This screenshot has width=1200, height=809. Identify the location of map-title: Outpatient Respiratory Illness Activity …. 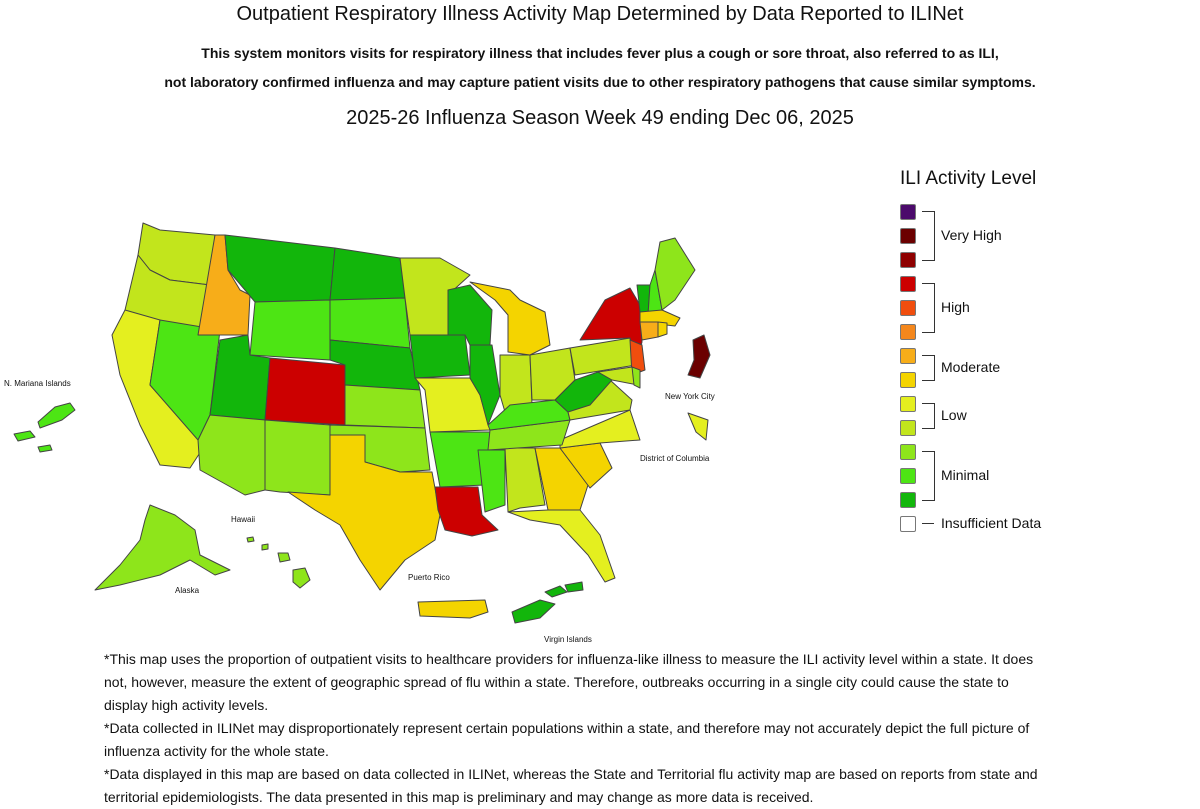
(600, 14).